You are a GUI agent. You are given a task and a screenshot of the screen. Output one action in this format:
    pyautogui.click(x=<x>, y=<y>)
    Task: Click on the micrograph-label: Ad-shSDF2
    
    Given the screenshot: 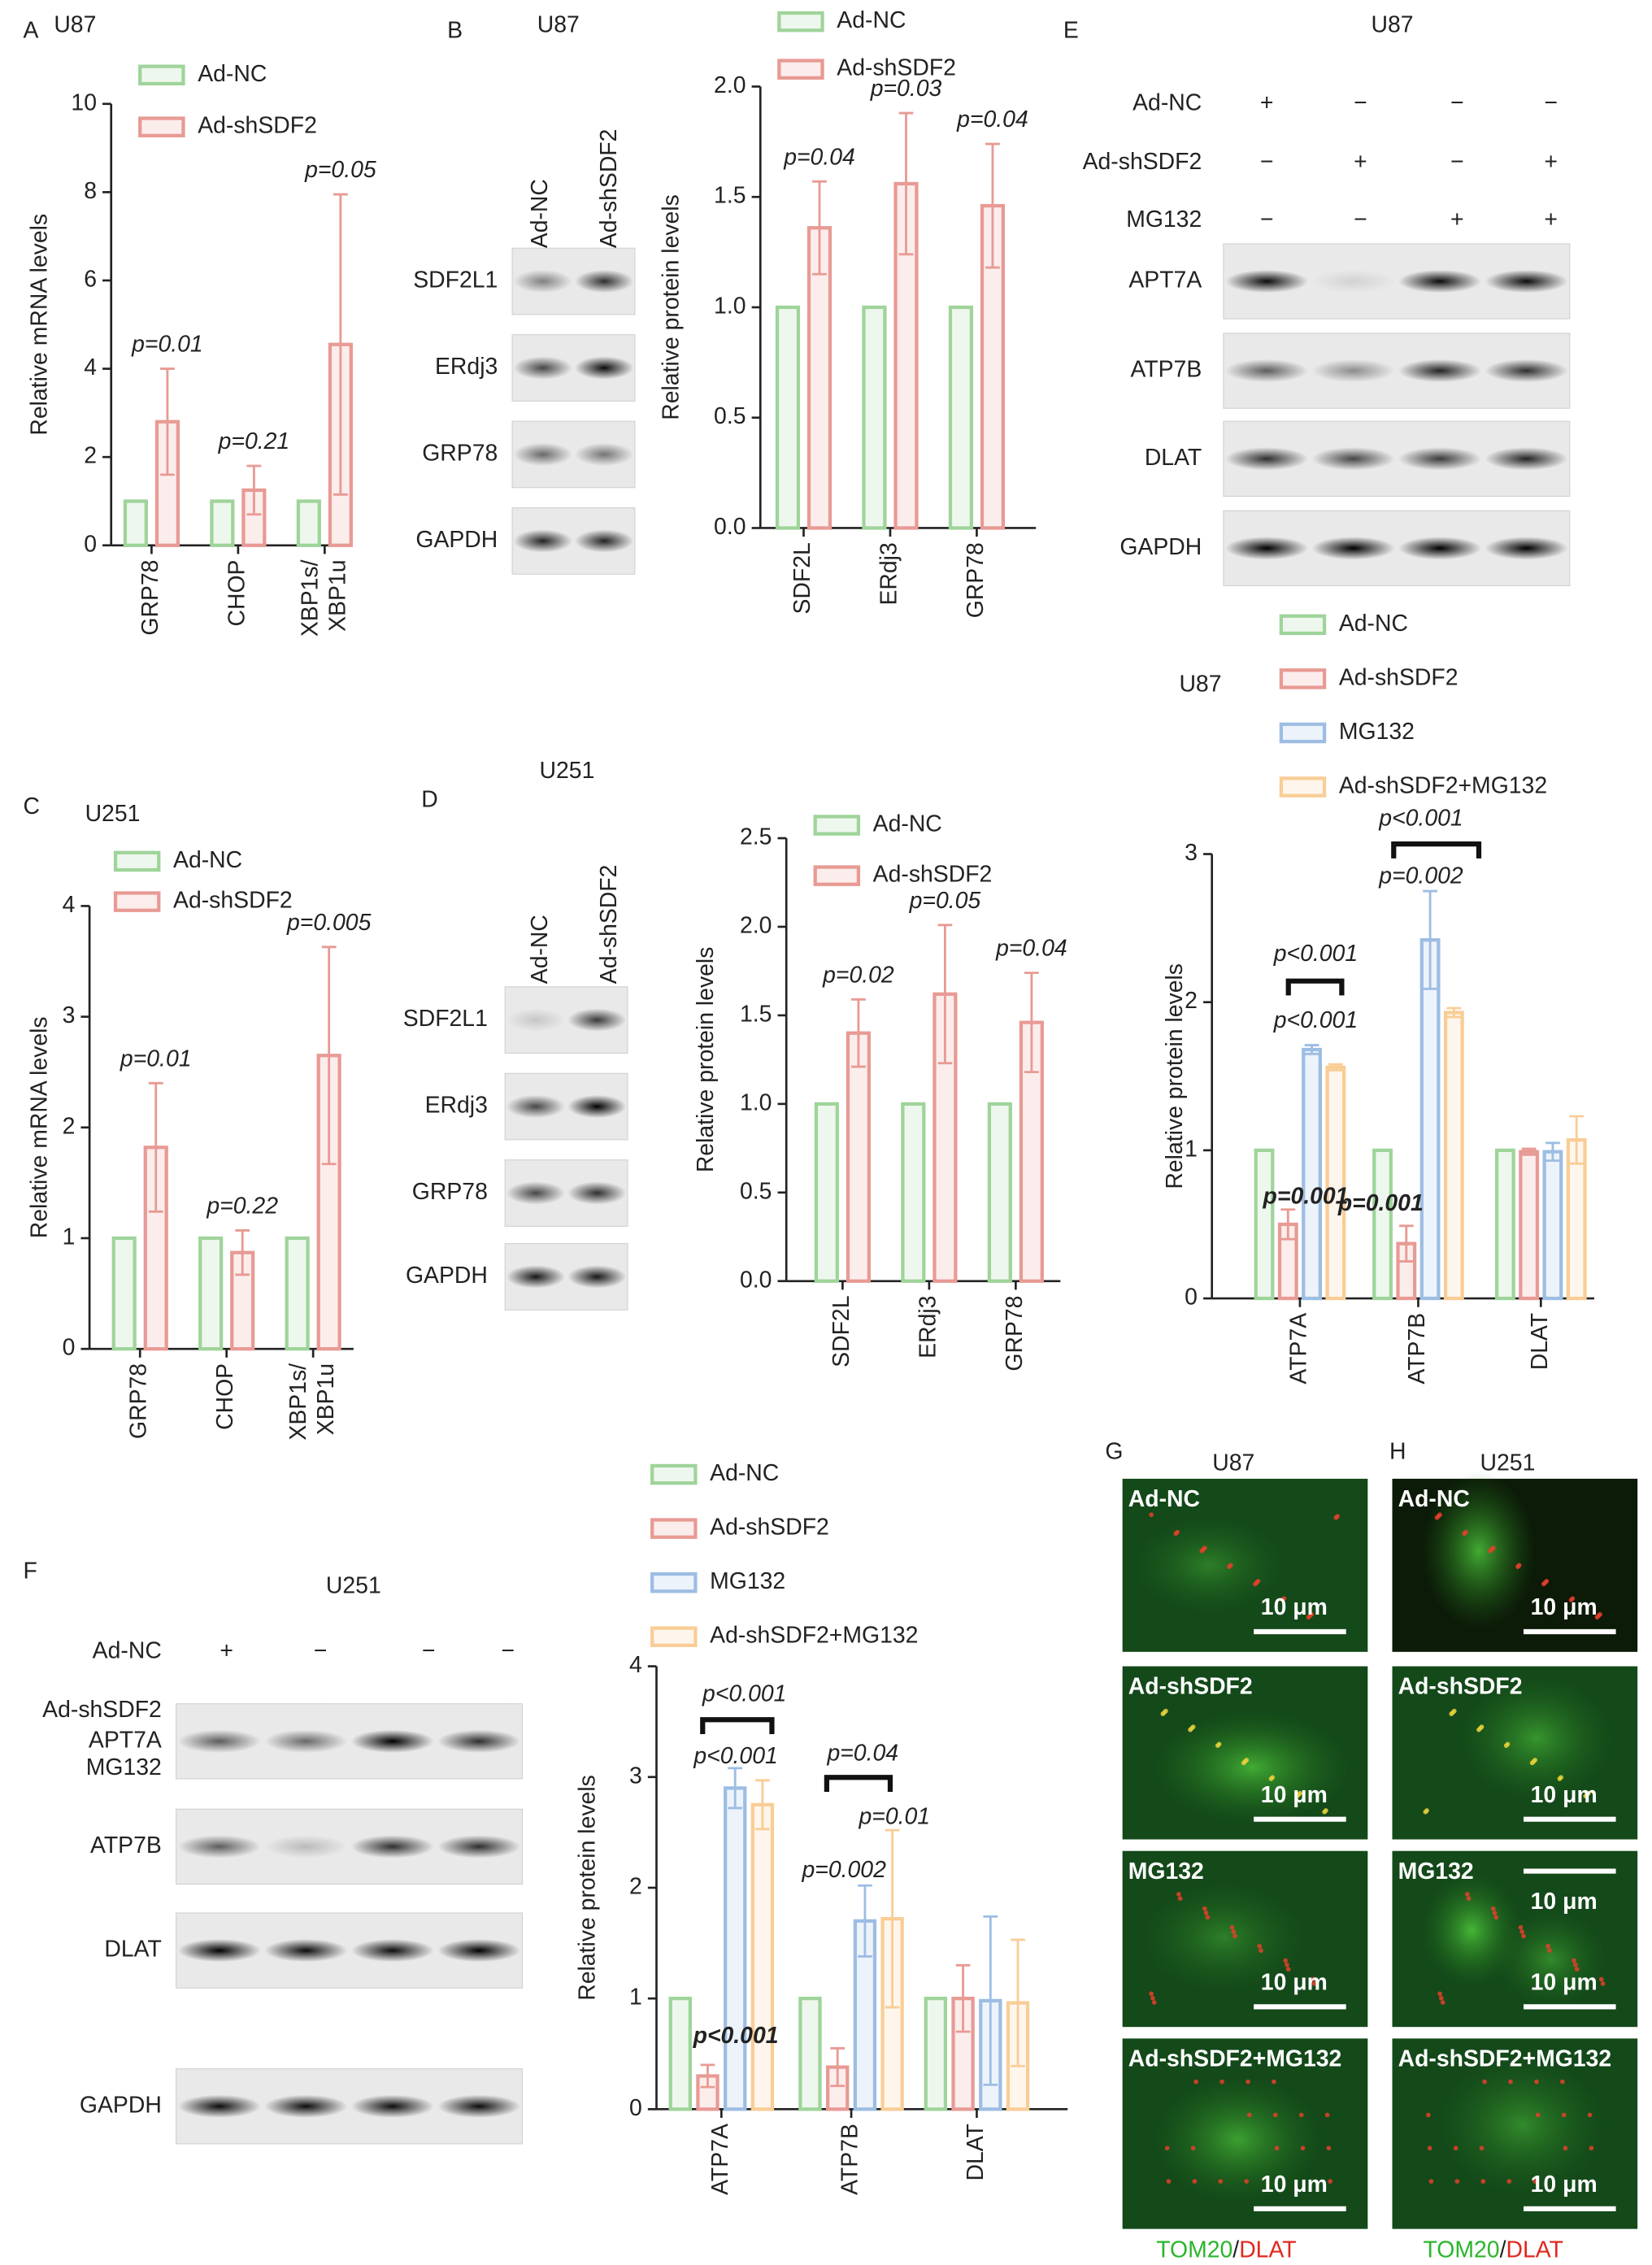 What is the action you would take?
    pyautogui.click(x=1460, y=1687)
    